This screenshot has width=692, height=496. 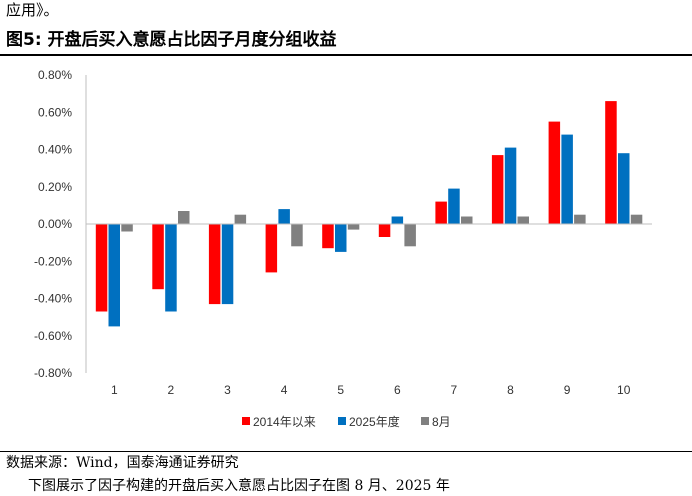 What do you see at coordinates (171, 40) in the screenshot?
I see `figure-title: 图5: 开盘后买入意愿占比因子月度分组收益` at bounding box center [171, 40].